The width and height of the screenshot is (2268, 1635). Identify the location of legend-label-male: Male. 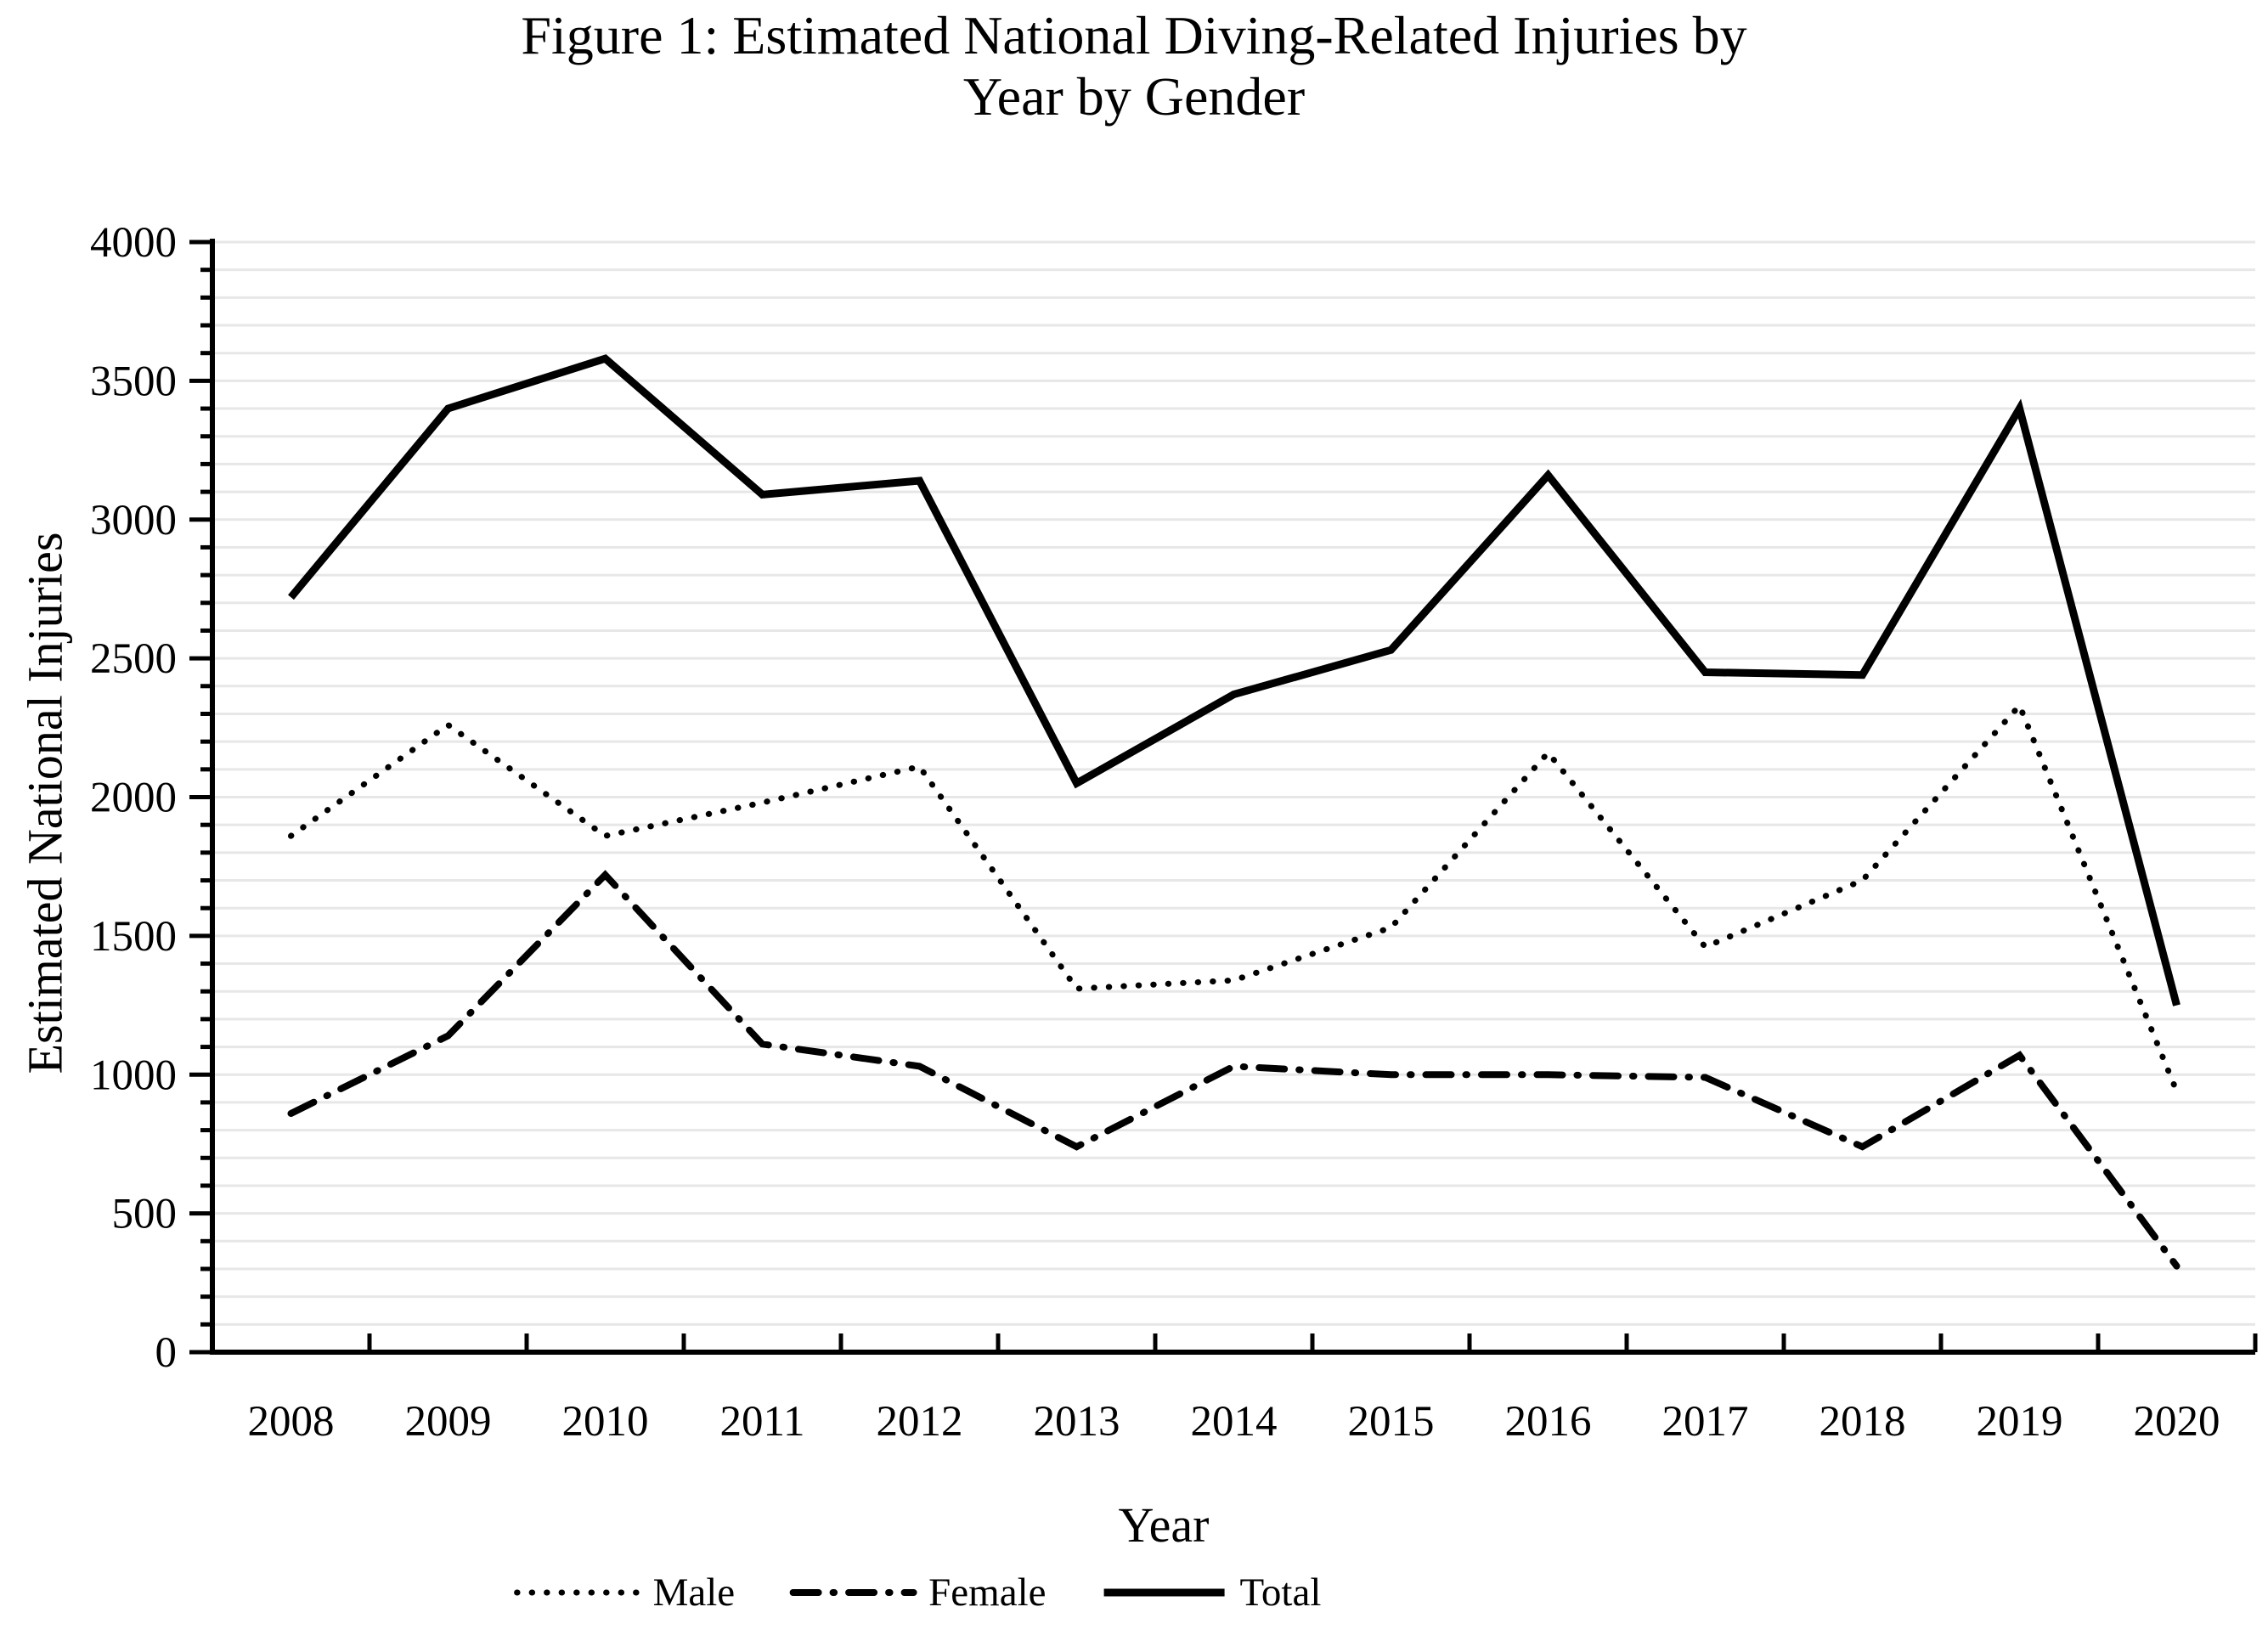
(694, 1592).